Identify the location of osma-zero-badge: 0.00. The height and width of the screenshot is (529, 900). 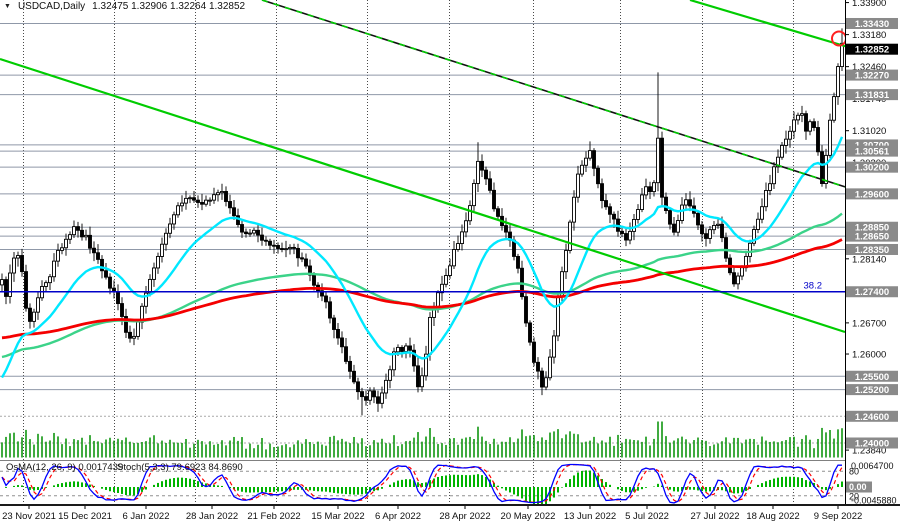
(858, 487).